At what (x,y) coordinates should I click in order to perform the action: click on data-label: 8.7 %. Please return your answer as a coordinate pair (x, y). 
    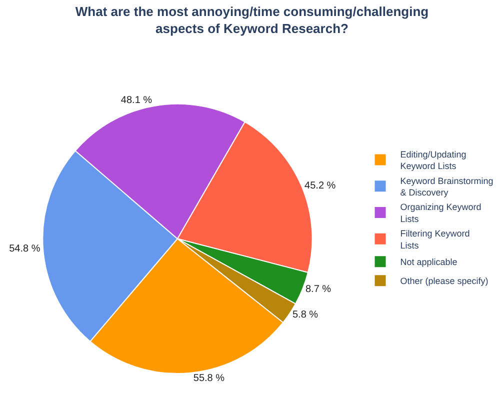
    Looking at the image, I should click on (318, 289).